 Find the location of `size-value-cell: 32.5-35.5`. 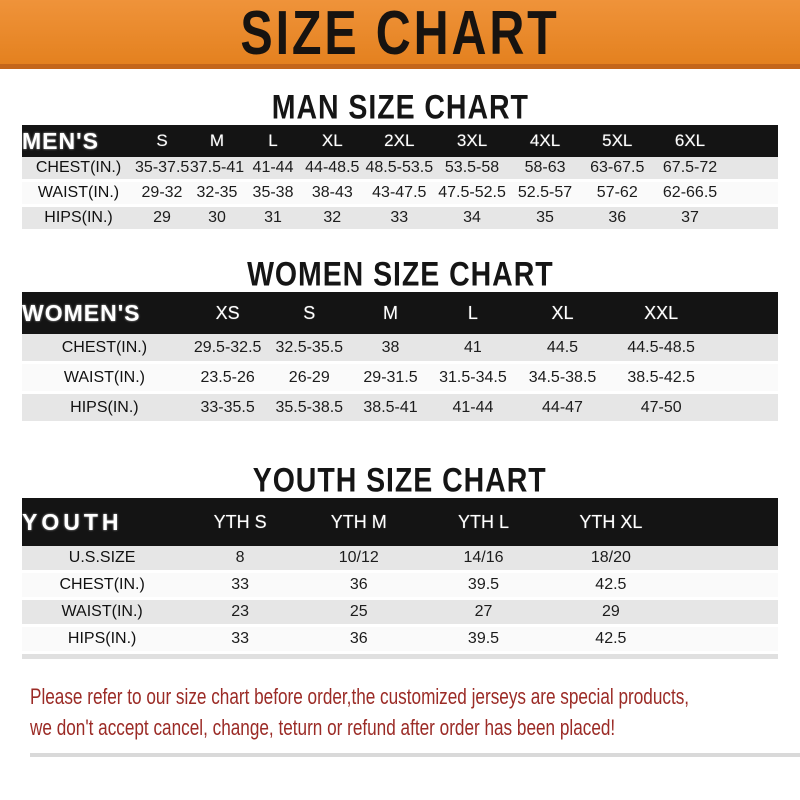

size-value-cell: 32.5-35.5 is located at coordinates (309, 349).